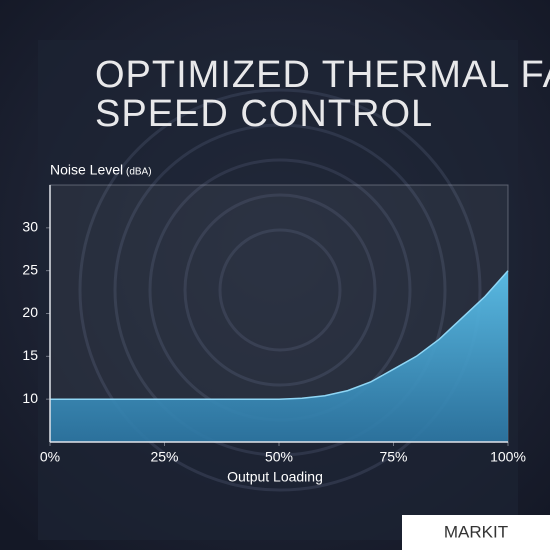 This screenshot has height=550, width=550. I want to click on title-line: OPTIMIZED THERMAL FAN, so click(322, 75).